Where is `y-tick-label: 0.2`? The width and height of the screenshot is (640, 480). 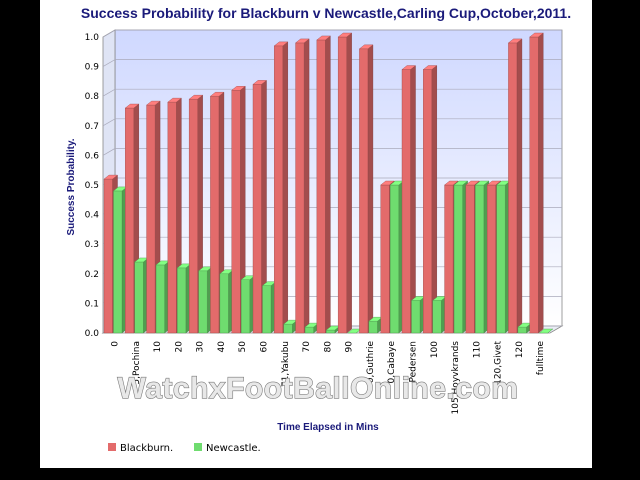
y-tick-label: 0.2 is located at coordinates (92, 275).